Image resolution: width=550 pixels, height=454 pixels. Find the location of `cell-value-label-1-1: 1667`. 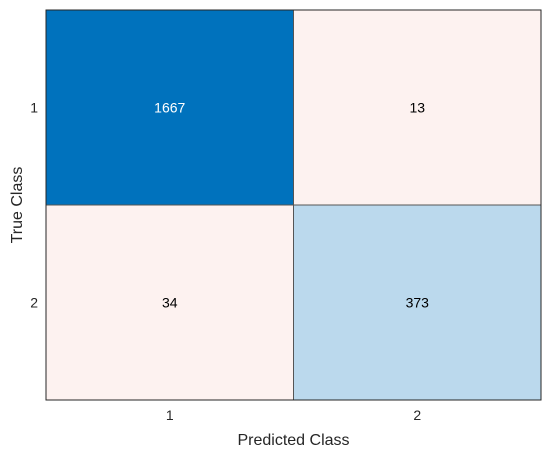

cell-value-label-1-1: 1667 is located at coordinates (169, 108).